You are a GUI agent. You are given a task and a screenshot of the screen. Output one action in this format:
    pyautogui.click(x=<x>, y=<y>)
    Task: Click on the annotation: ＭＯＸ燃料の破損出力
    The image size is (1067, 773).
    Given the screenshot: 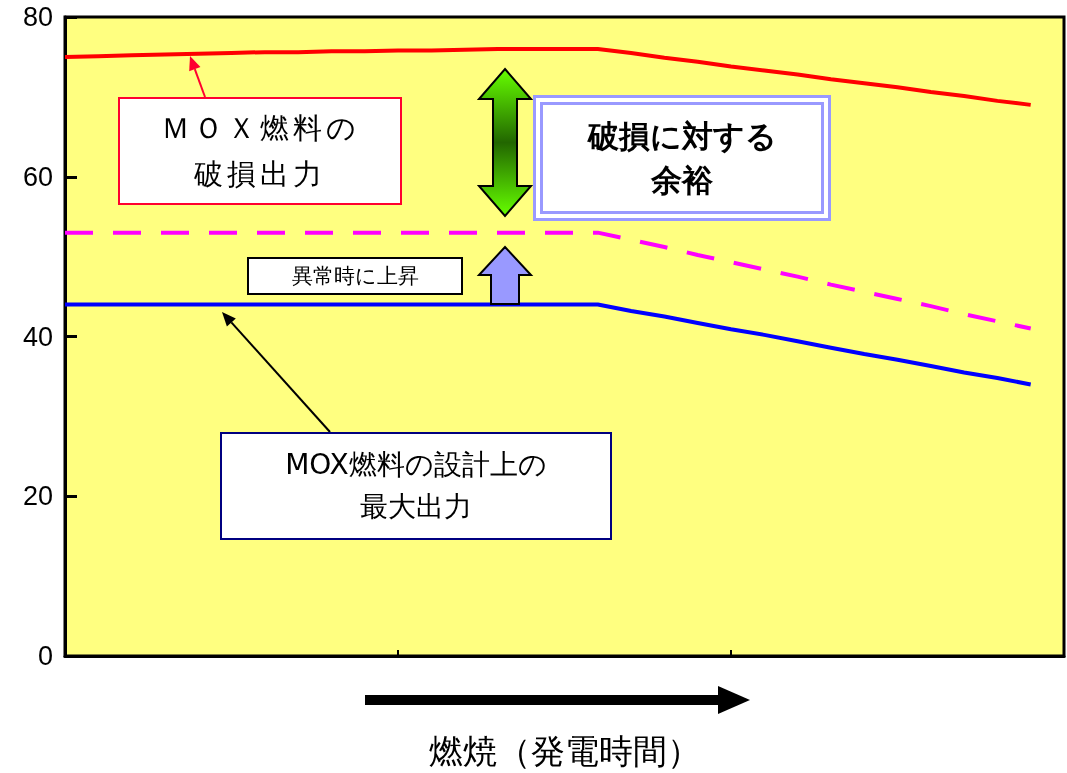 What is the action you would take?
    pyautogui.click(x=260, y=151)
    